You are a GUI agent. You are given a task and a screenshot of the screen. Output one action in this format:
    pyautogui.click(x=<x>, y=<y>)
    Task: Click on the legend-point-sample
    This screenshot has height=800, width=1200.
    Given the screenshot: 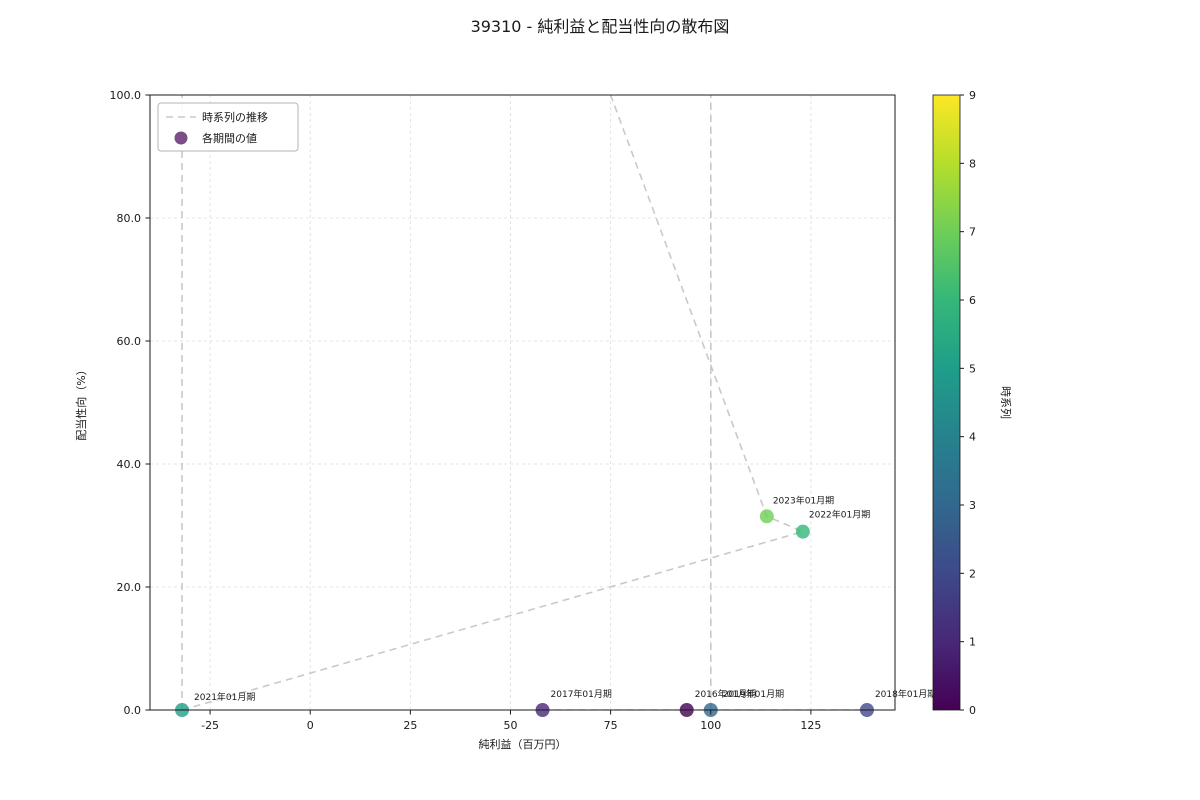 What is the action you would take?
    pyautogui.click(x=181, y=138)
    